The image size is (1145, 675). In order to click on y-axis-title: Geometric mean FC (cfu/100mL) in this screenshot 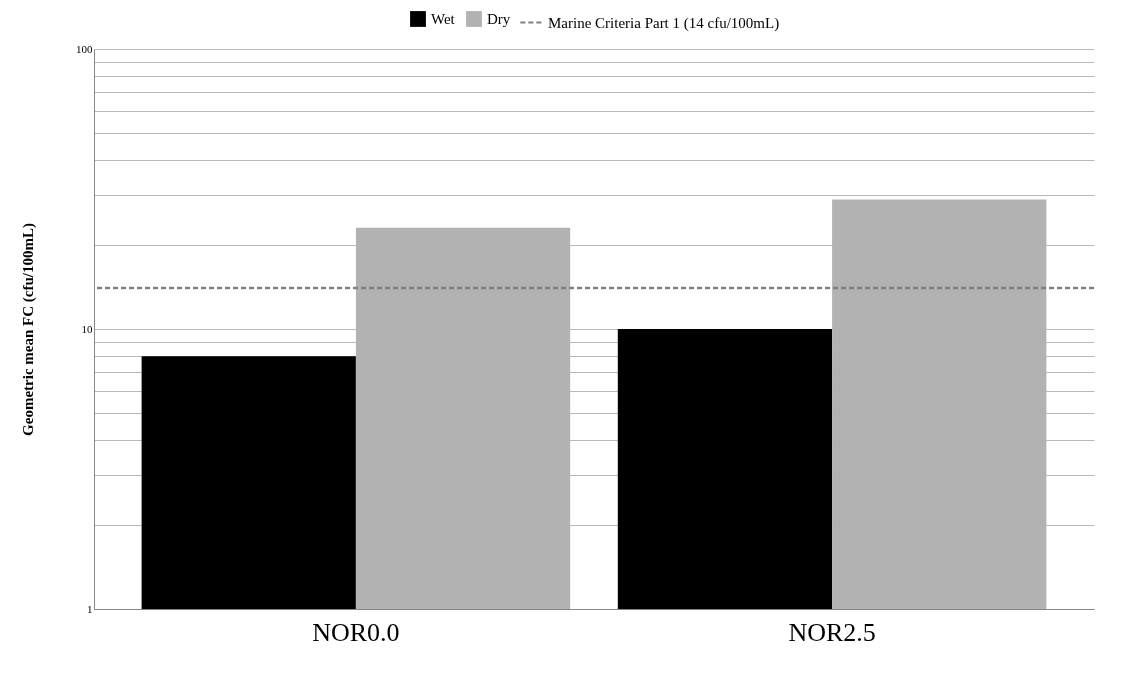, I will do `click(28, 329)`.